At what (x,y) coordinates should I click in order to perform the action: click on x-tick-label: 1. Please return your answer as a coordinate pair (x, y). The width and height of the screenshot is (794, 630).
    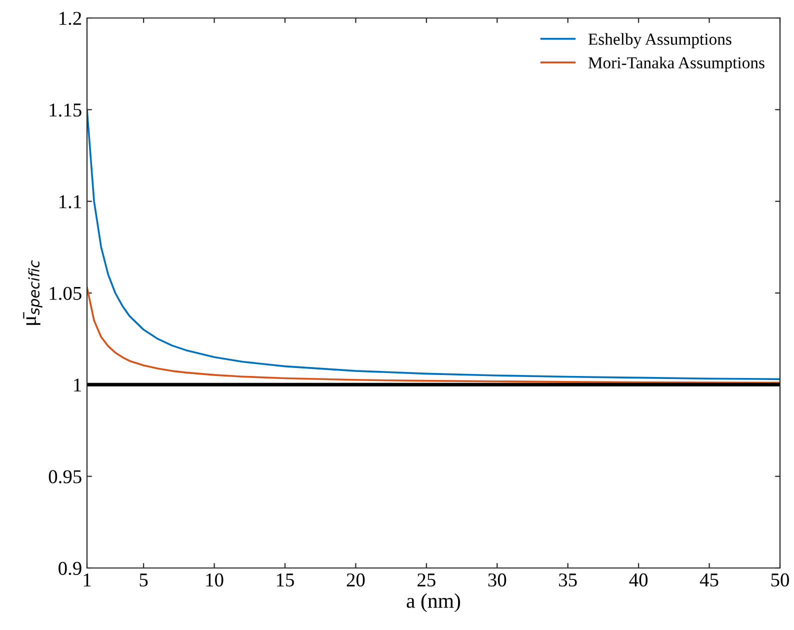
    Looking at the image, I should click on (87, 580).